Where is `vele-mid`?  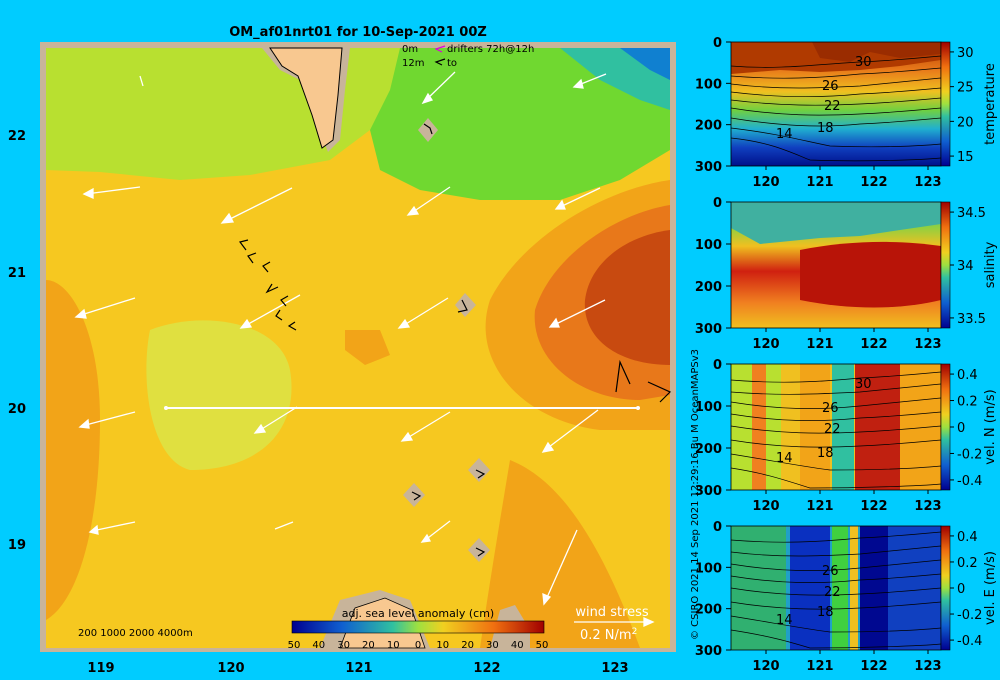
vele-mid is located at coordinates (840, 588).